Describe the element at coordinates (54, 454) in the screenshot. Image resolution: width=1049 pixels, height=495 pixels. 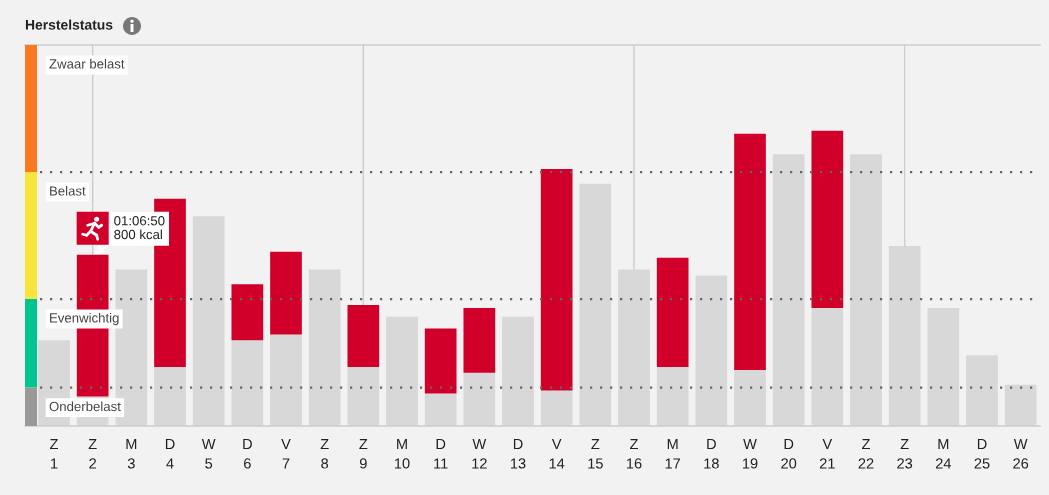
I see `x-tick-label: Z 1` at that location.